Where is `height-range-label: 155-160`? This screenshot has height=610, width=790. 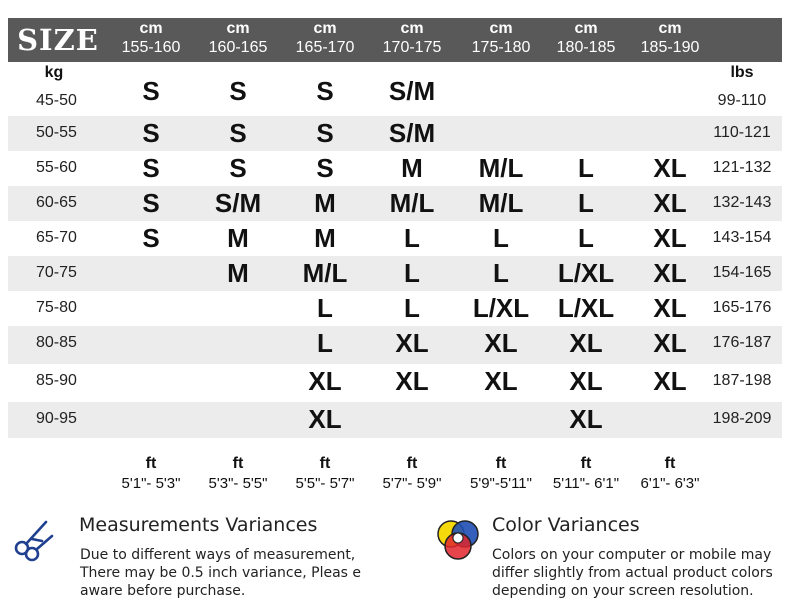
height-range-label: 155-160 is located at coordinates (151, 47).